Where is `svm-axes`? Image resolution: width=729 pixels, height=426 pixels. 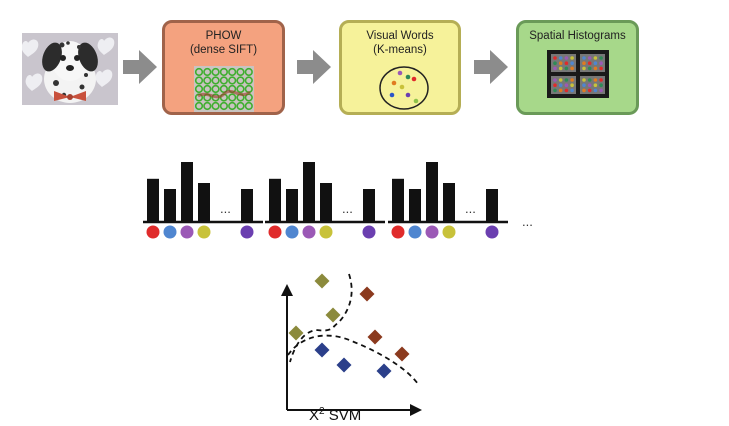 svm-axes is located at coordinates (350, 350).